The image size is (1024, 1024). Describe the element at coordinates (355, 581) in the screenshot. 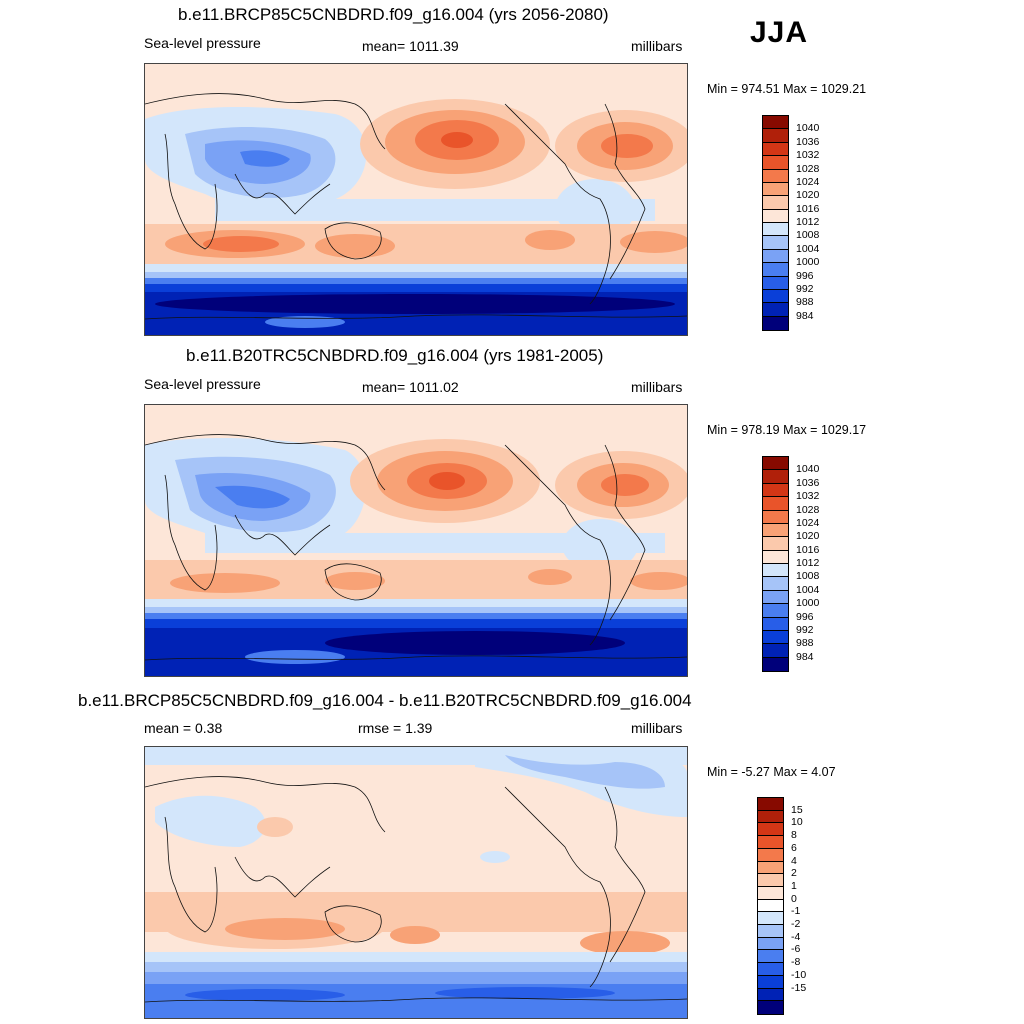

I see `australia-high` at that location.